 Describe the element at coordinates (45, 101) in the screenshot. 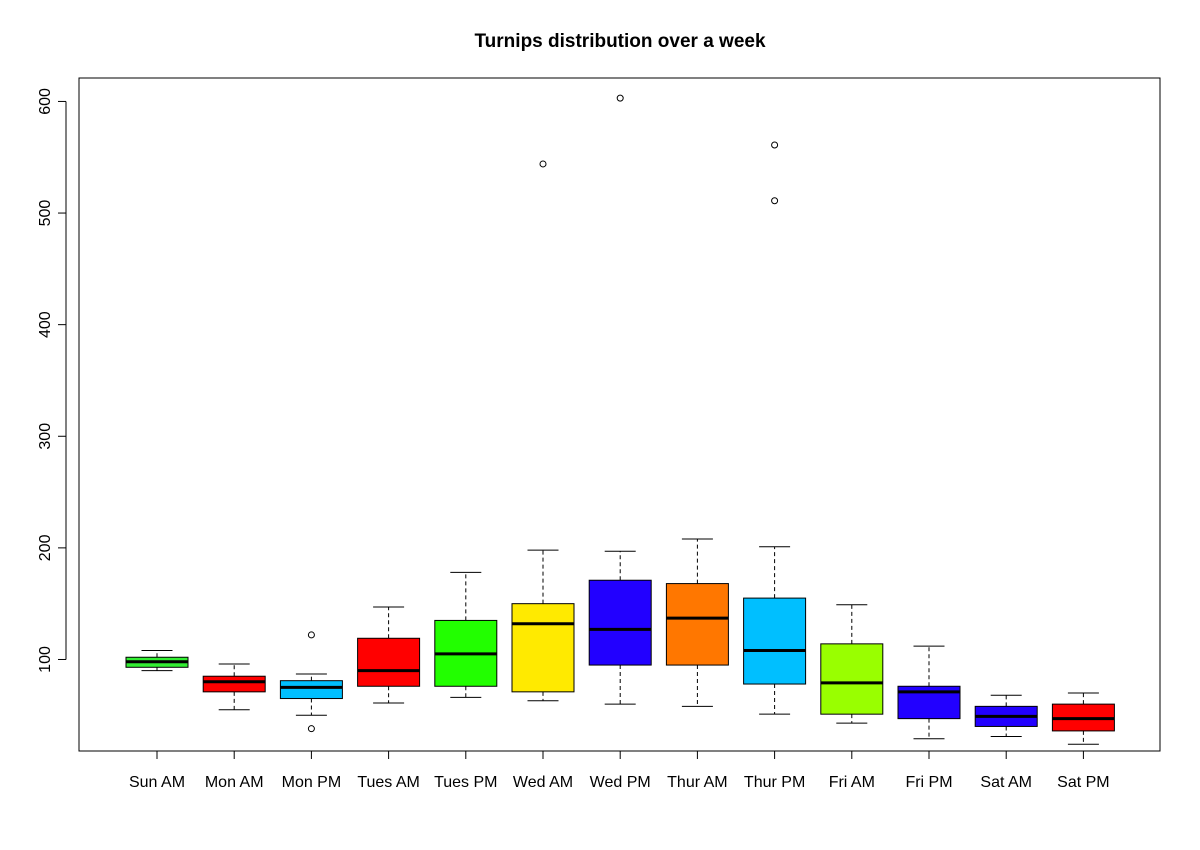

I see `y-tick-label: 600` at that location.